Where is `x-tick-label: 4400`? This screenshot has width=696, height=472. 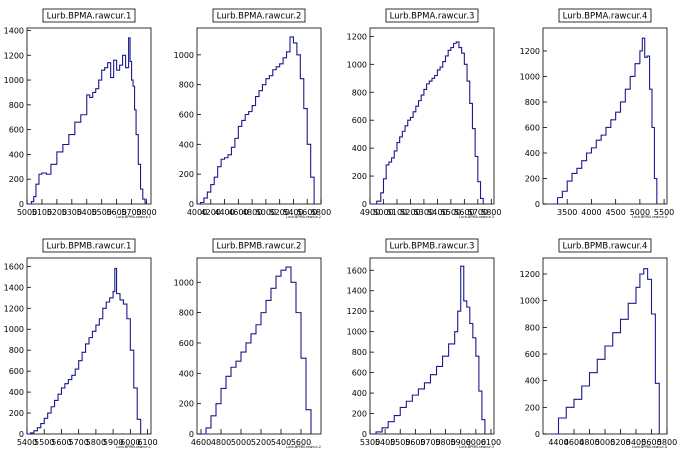
x-tick-label: 4400 is located at coordinates (224, 212).